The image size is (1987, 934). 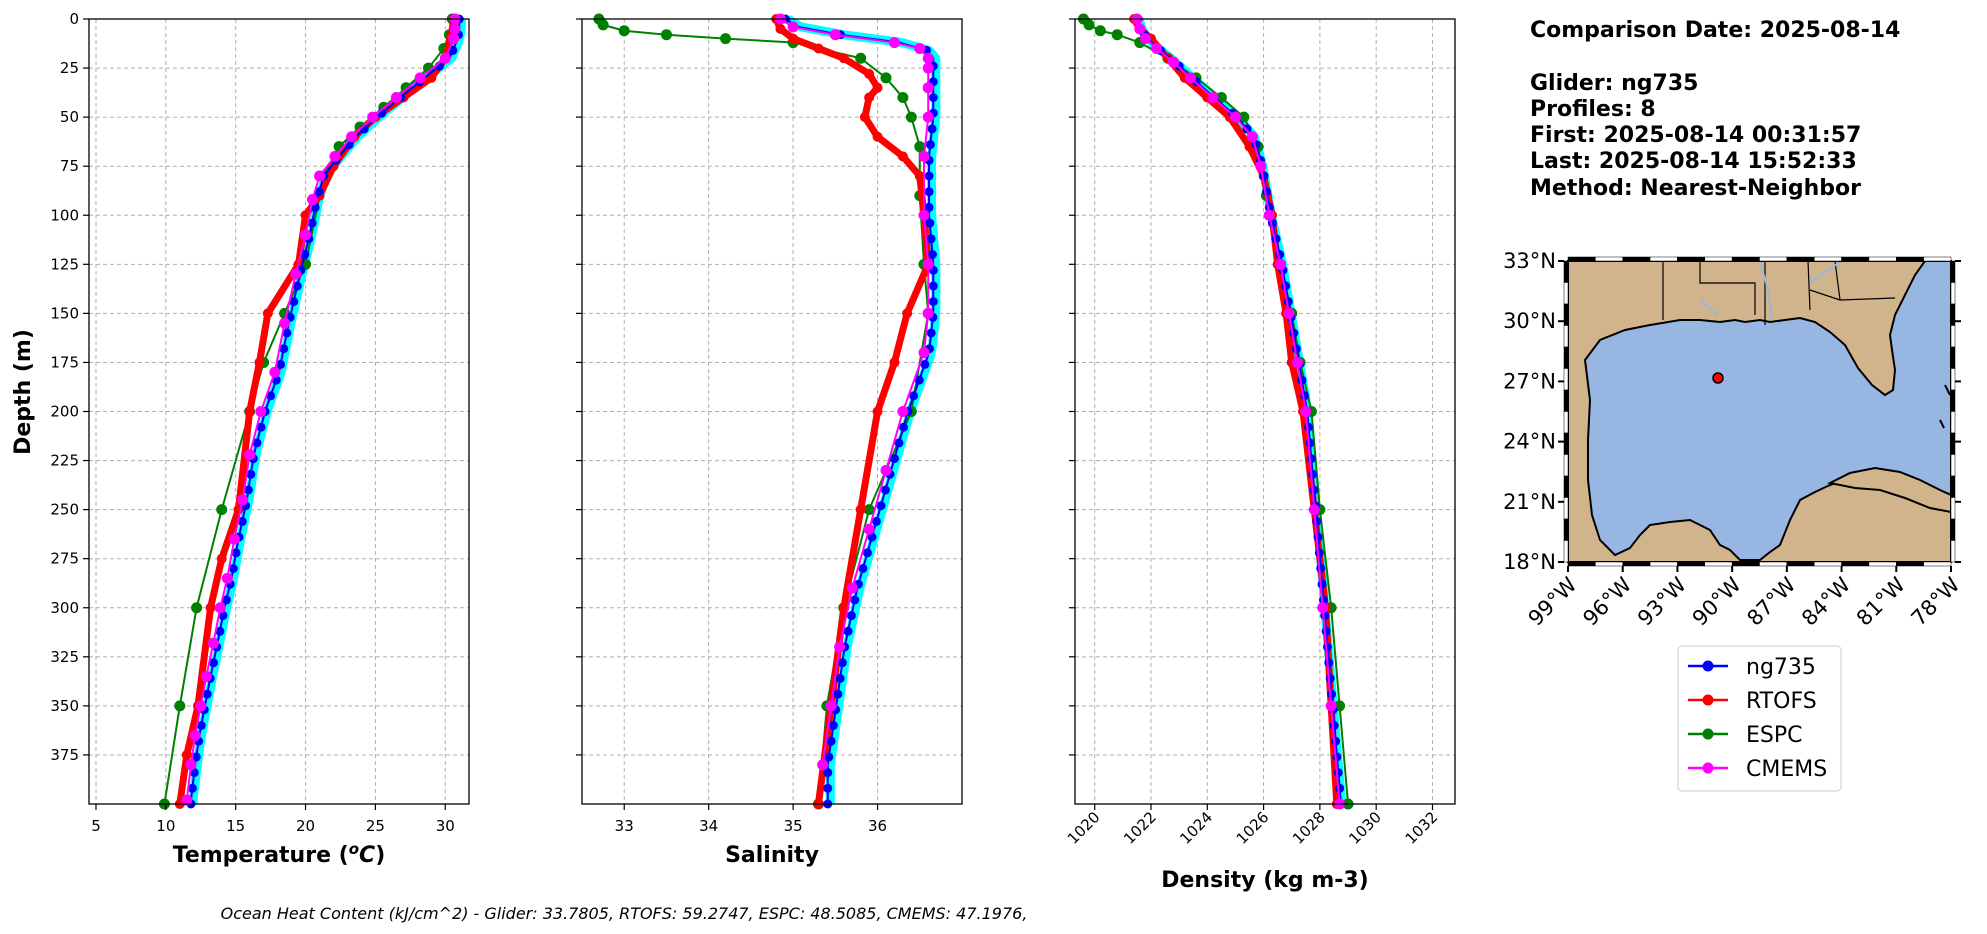 What do you see at coordinates (1708, 700) in the screenshot?
I see `legend-marker-rtofs` at bounding box center [1708, 700].